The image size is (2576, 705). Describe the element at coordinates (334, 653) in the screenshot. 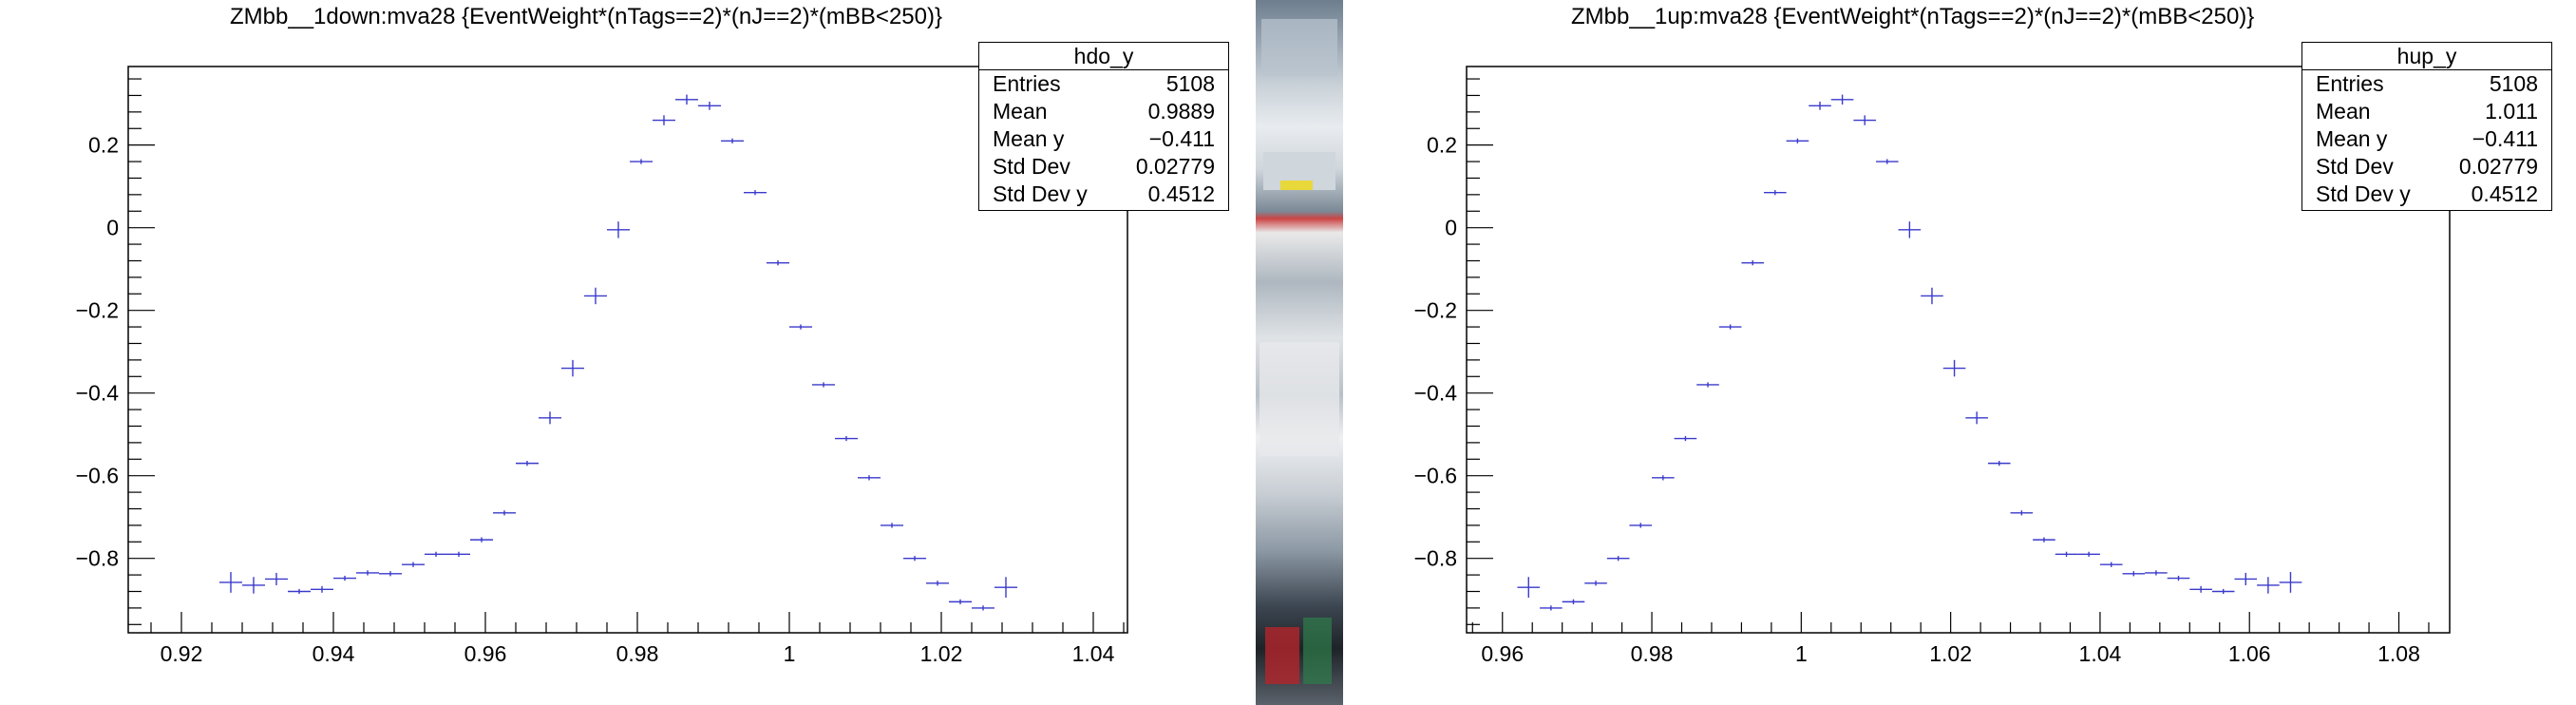

I see `x-tick-label: 0.94` at that location.